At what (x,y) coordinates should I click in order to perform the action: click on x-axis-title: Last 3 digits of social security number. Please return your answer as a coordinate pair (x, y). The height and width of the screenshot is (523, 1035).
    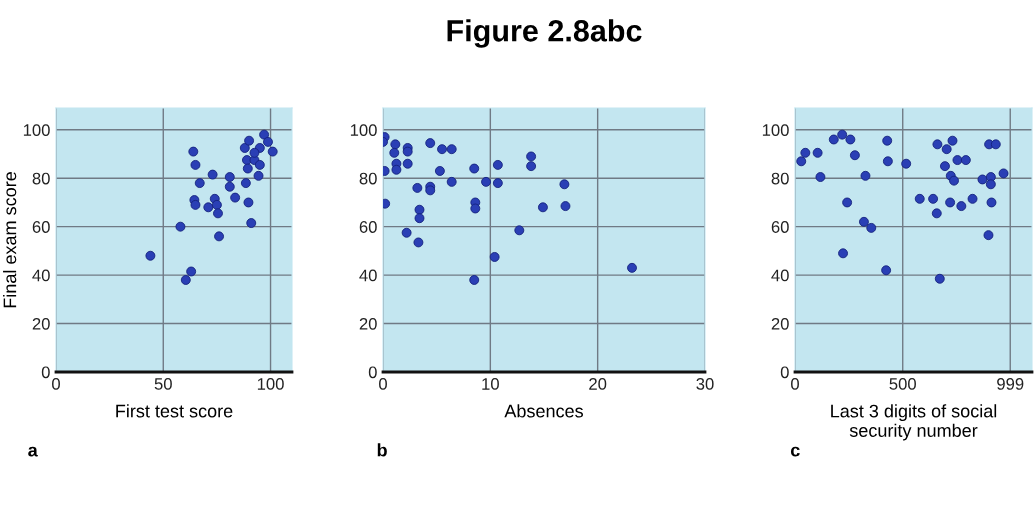
    Looking at the image, I should click on (914, 422).